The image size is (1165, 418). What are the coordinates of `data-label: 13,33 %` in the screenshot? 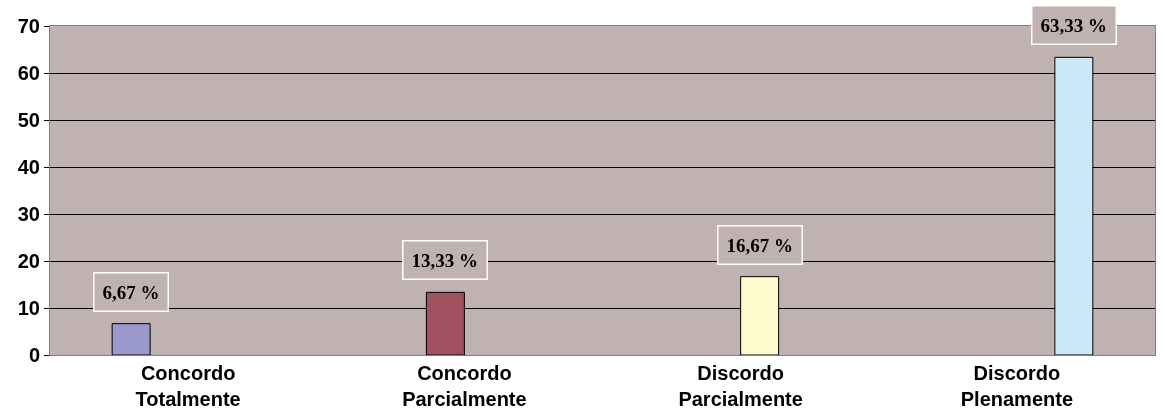 It's located at (444, 260).